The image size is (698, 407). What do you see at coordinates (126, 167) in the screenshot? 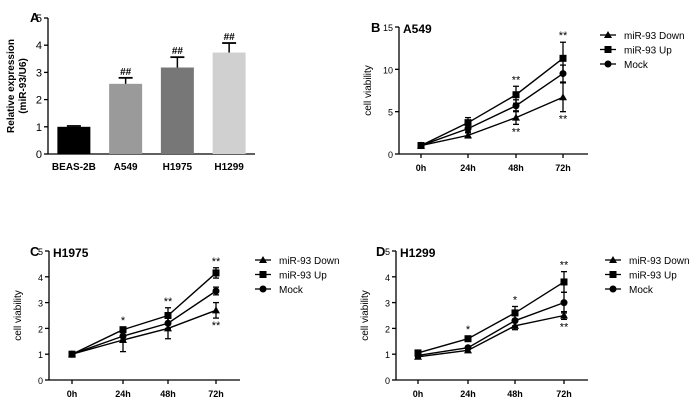
I see `x-tick-label: A549` at bounding box center [126, 167].